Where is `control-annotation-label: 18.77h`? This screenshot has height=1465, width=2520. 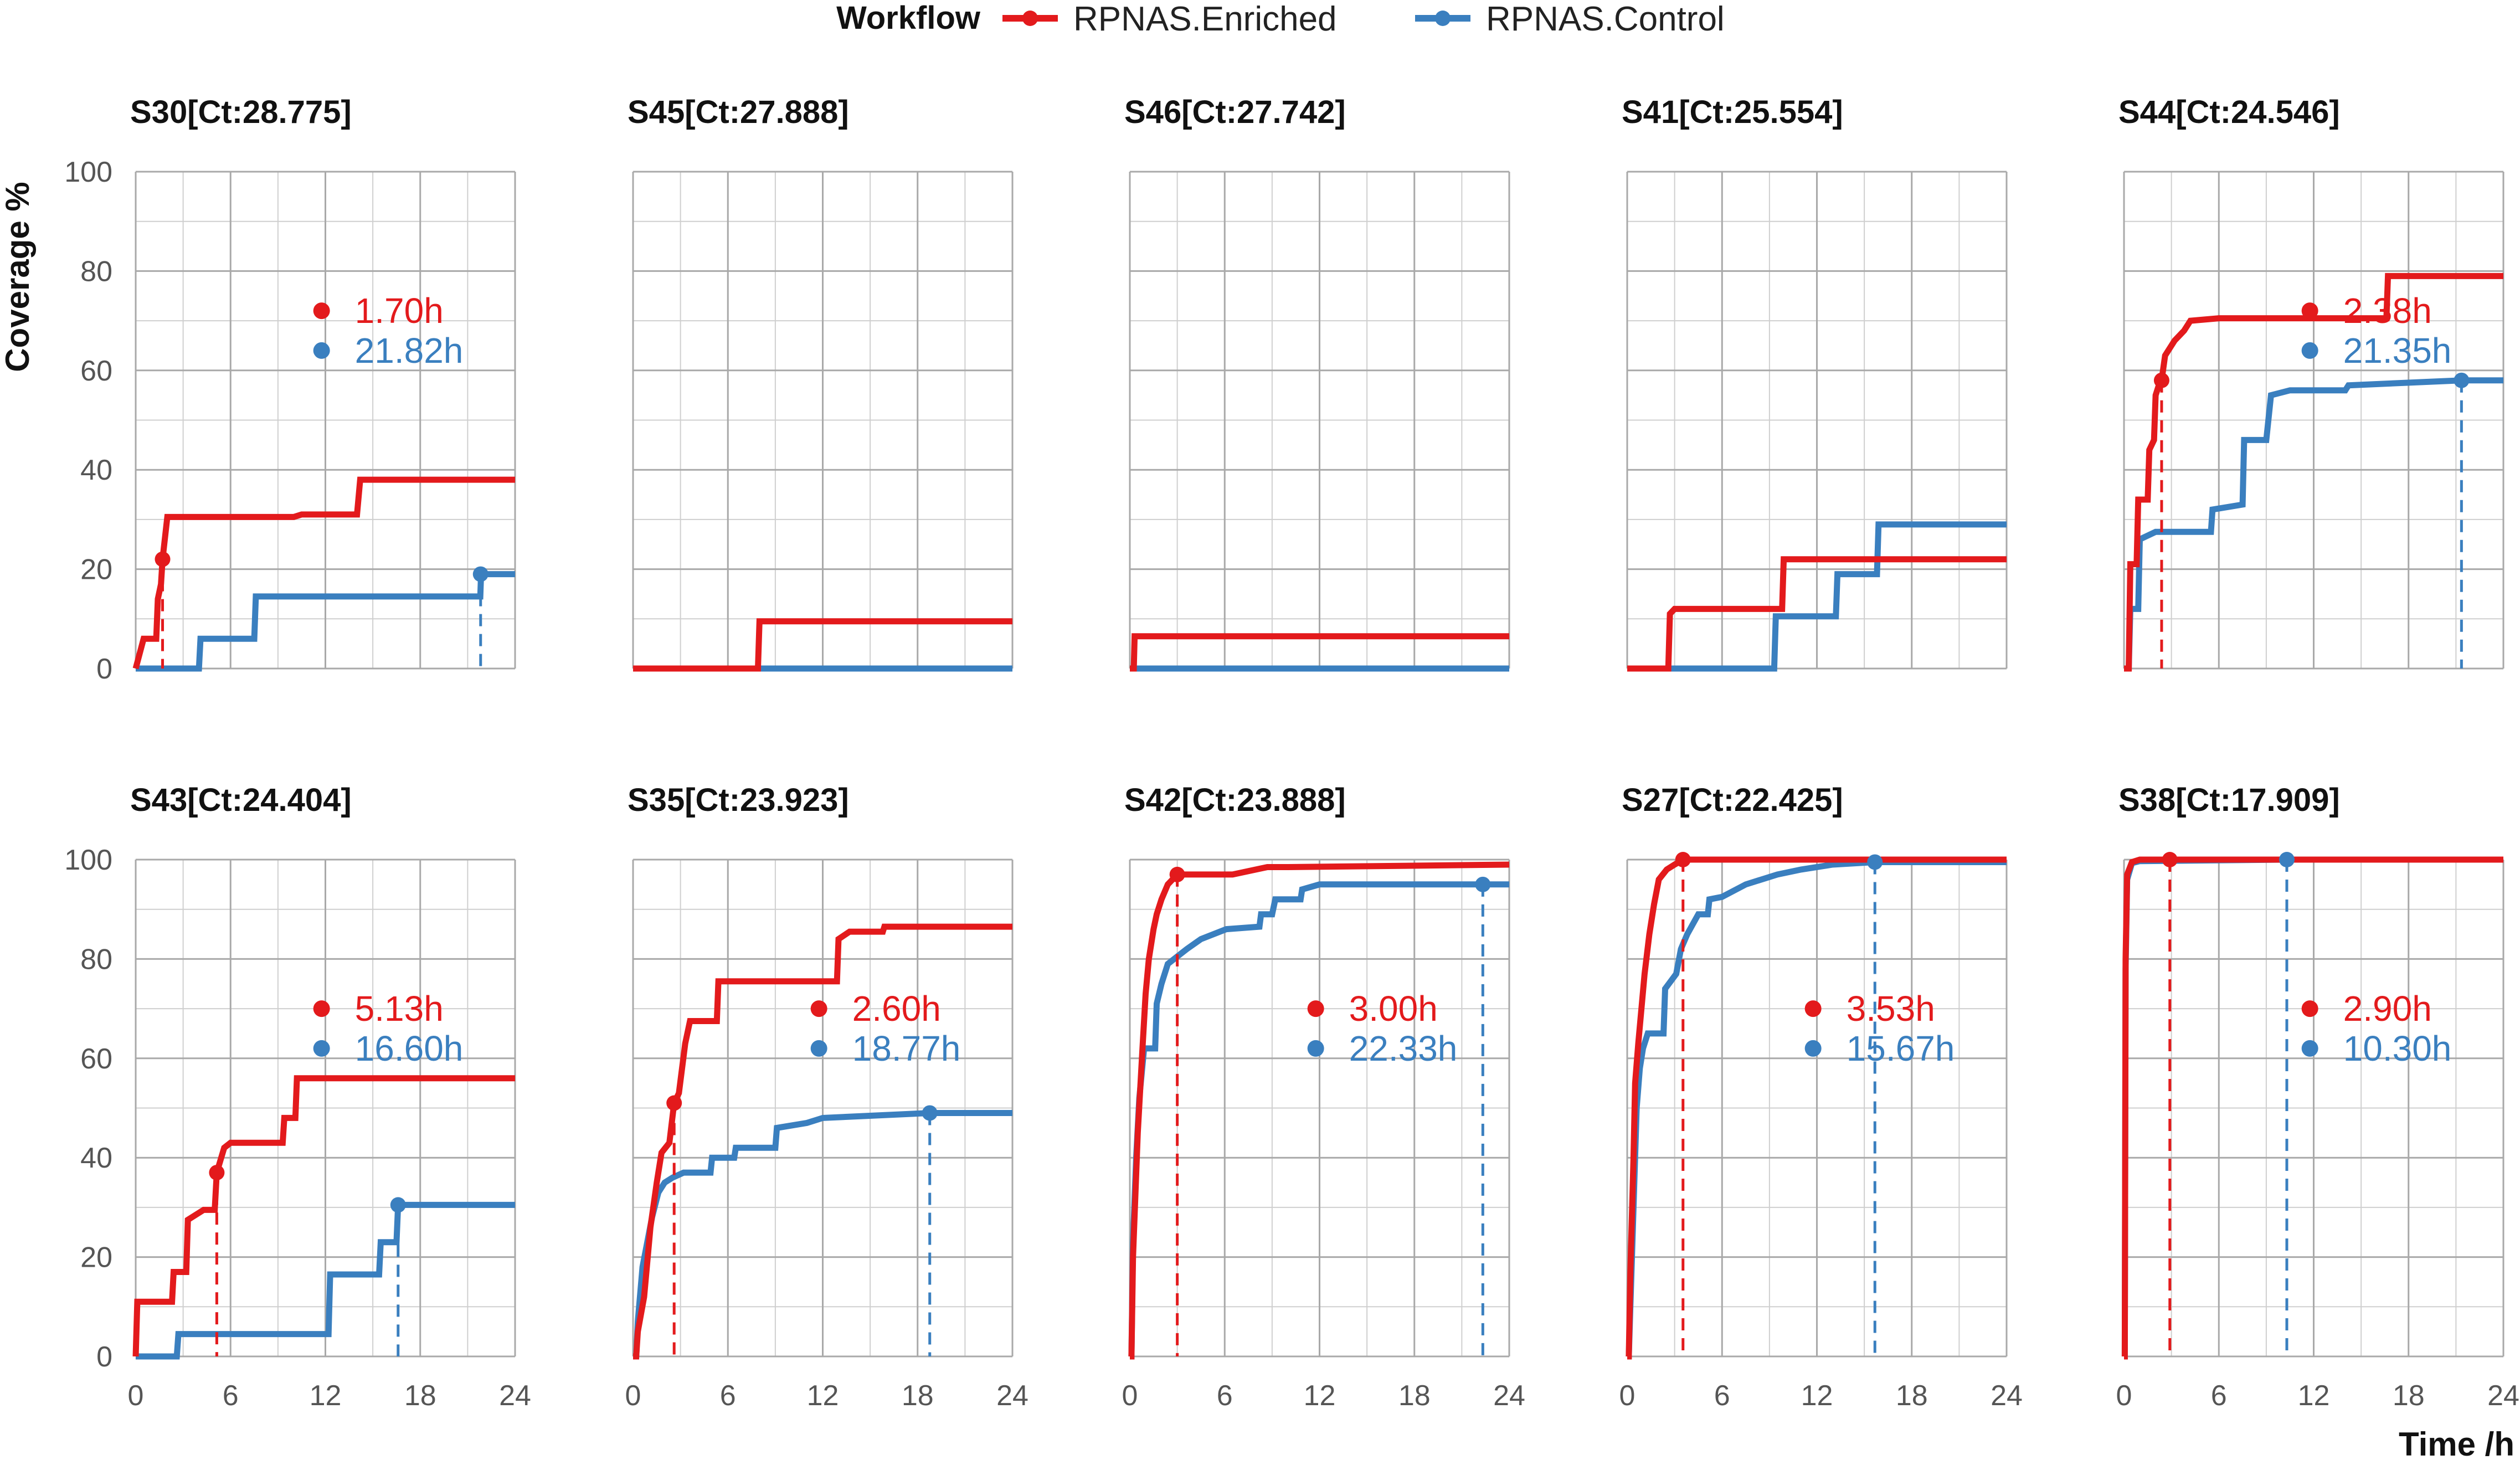
control-annotation-label: 18.77h is located at coordinates (906, 1048).